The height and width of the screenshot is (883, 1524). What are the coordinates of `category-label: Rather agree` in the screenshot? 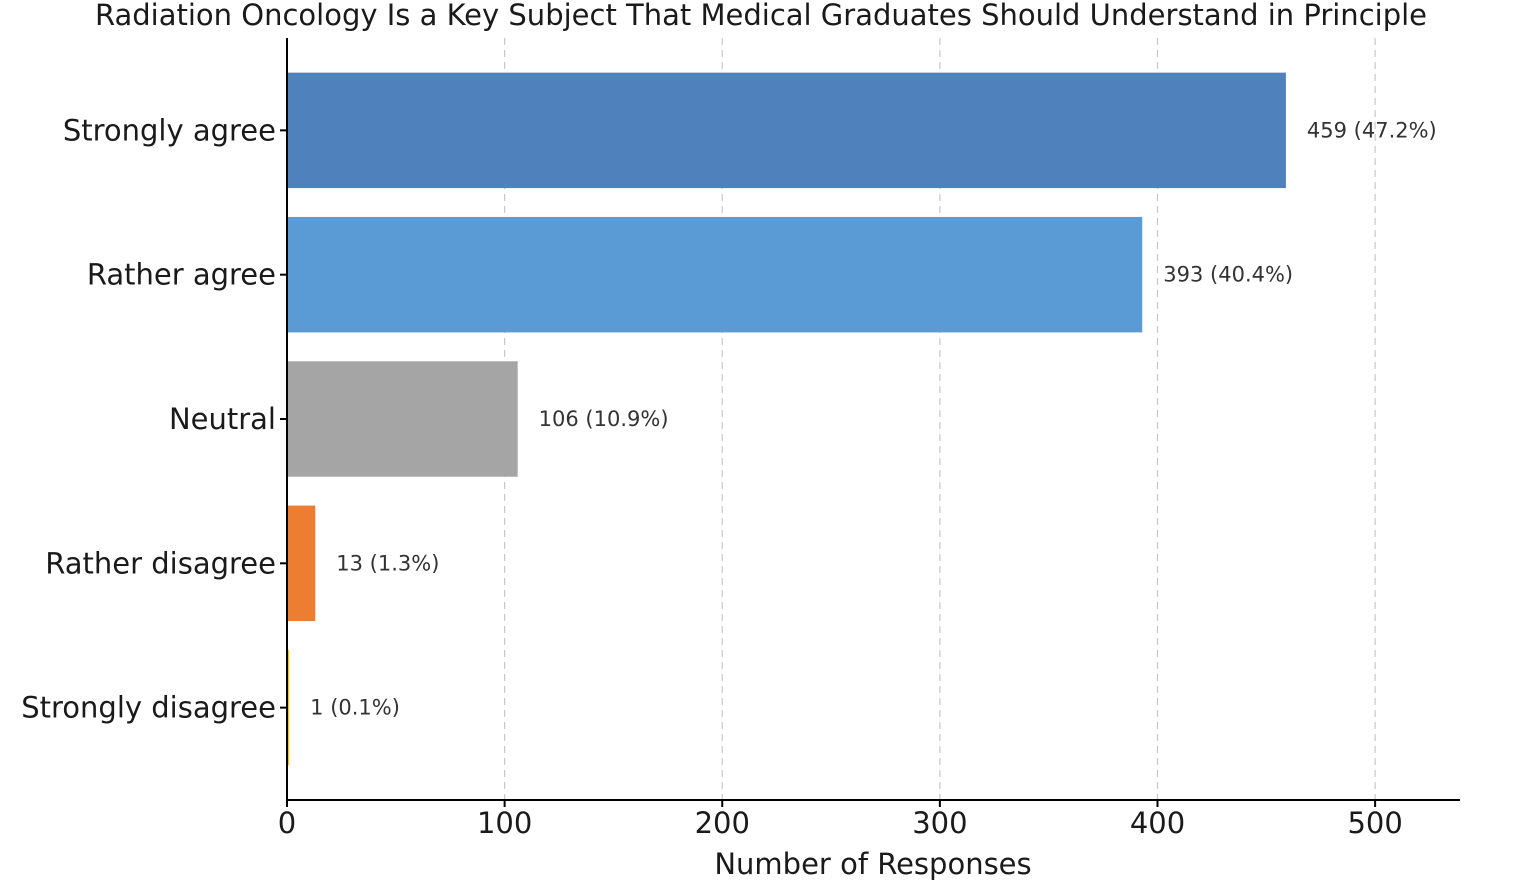 It's located at (181, 275).